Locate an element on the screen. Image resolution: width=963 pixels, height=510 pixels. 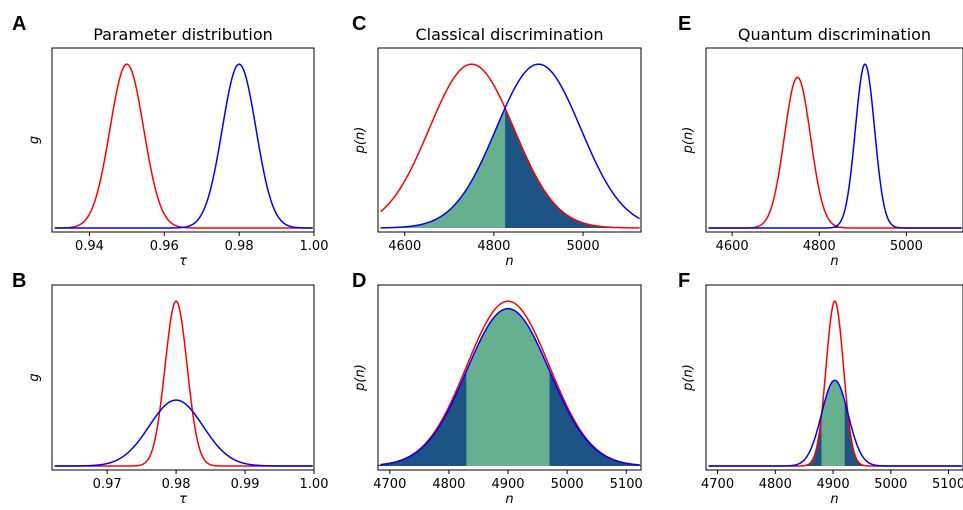
panel-title: Parameter distribution is located at coordinates (183, 34).